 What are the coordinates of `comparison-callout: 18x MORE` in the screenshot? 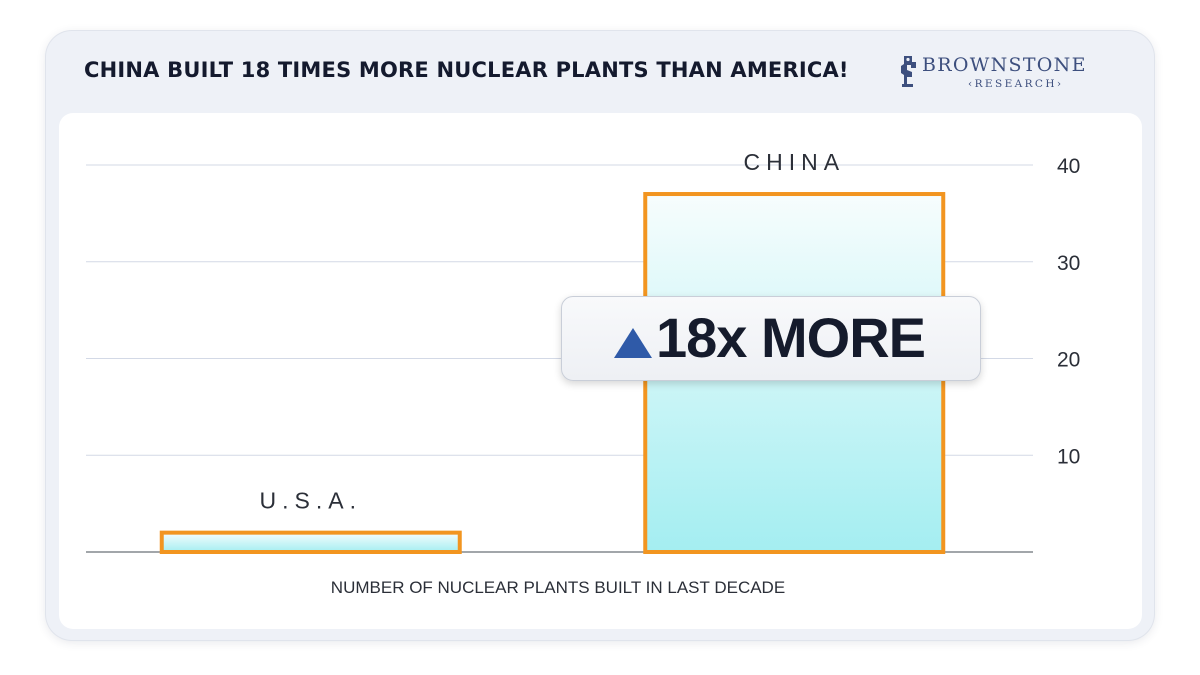 It's located at (771, 338).